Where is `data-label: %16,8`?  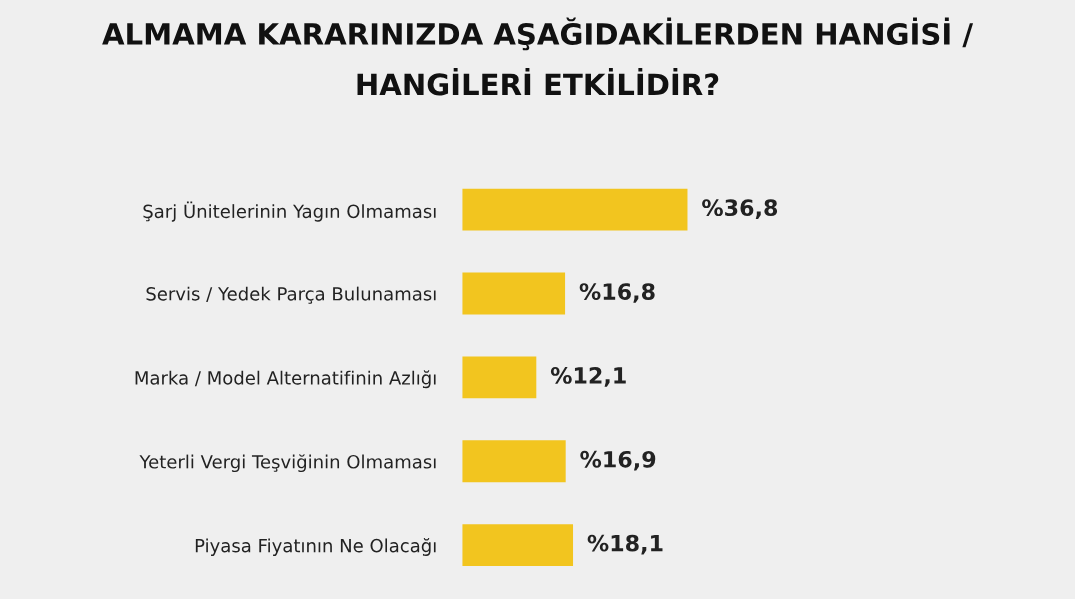
data-label: %16,8 is located at coordinates (617, 293).